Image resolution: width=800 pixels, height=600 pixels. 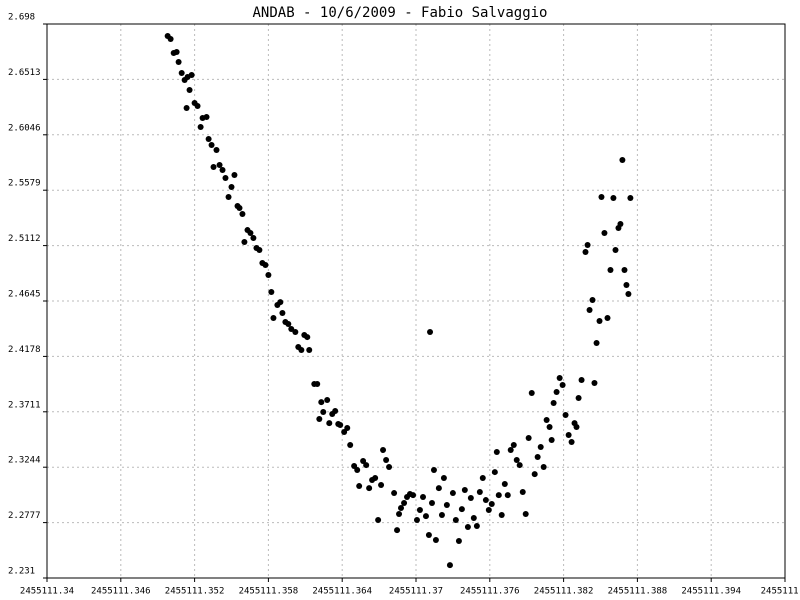 I want to click on x-tick-label: 2455111.382, so click(x=564, y=592).